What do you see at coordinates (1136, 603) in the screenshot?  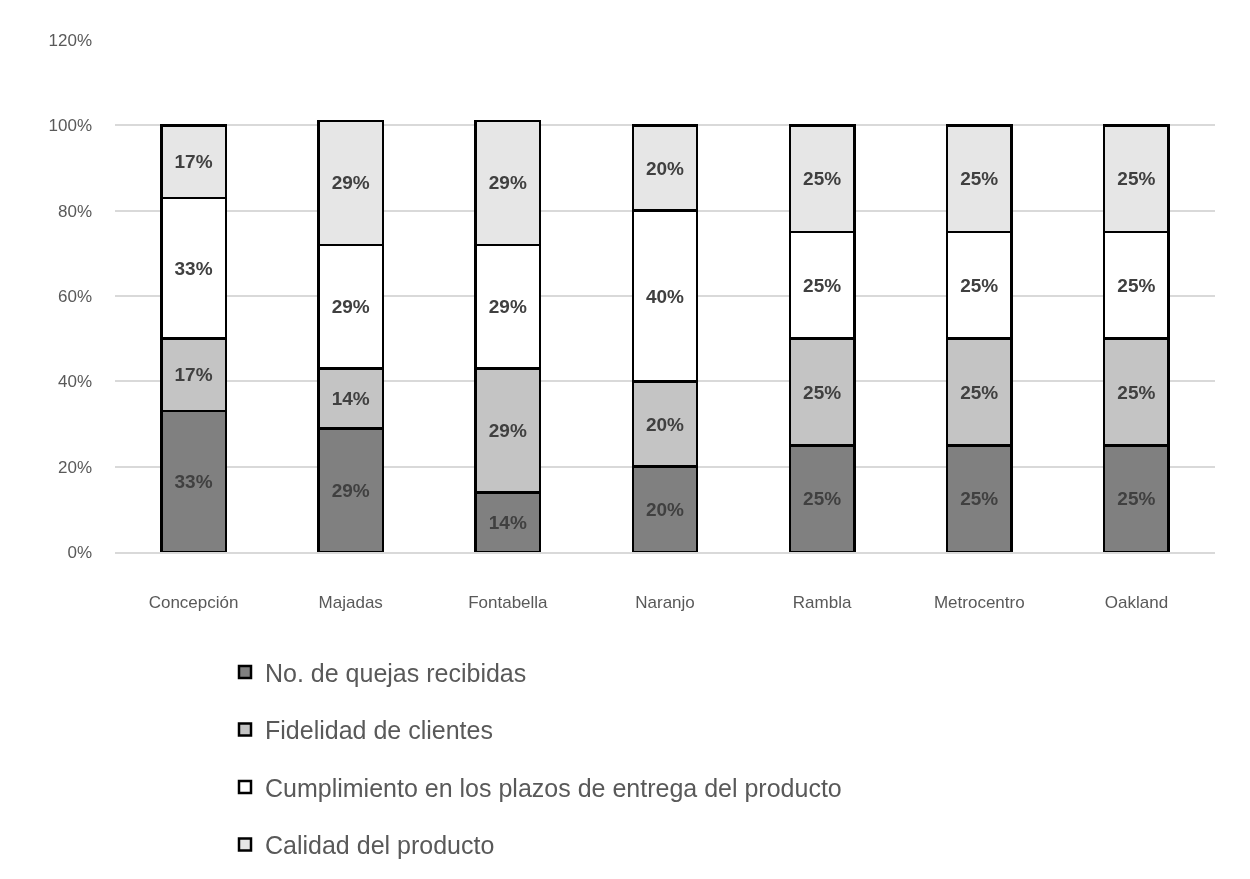 I see `x-tick-label: Oakland` at bounding box center [1136, 603].